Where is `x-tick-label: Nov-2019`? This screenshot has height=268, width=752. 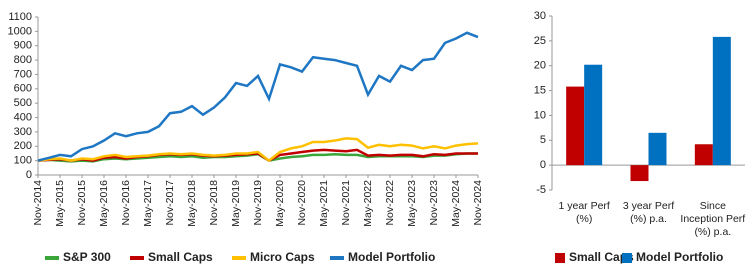 x-tick-label: Nov-2019 is located at coordinates (258, 203).